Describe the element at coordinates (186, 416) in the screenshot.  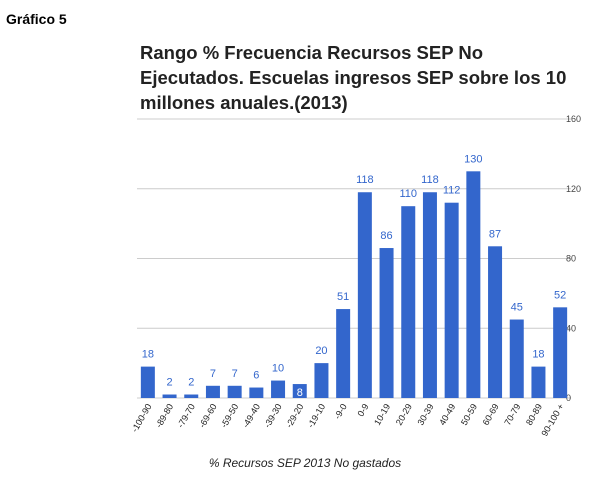
I see `x-tick-label: -79-70` at that location.